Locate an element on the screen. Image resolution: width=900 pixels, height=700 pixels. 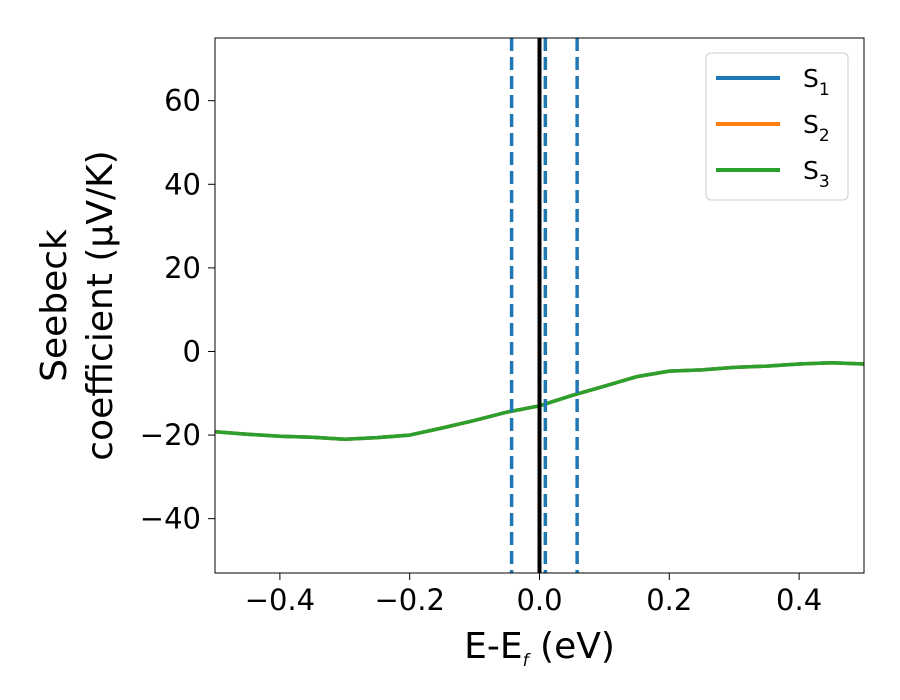
y-tick-label: 20 is located at coordinates (182, 268).